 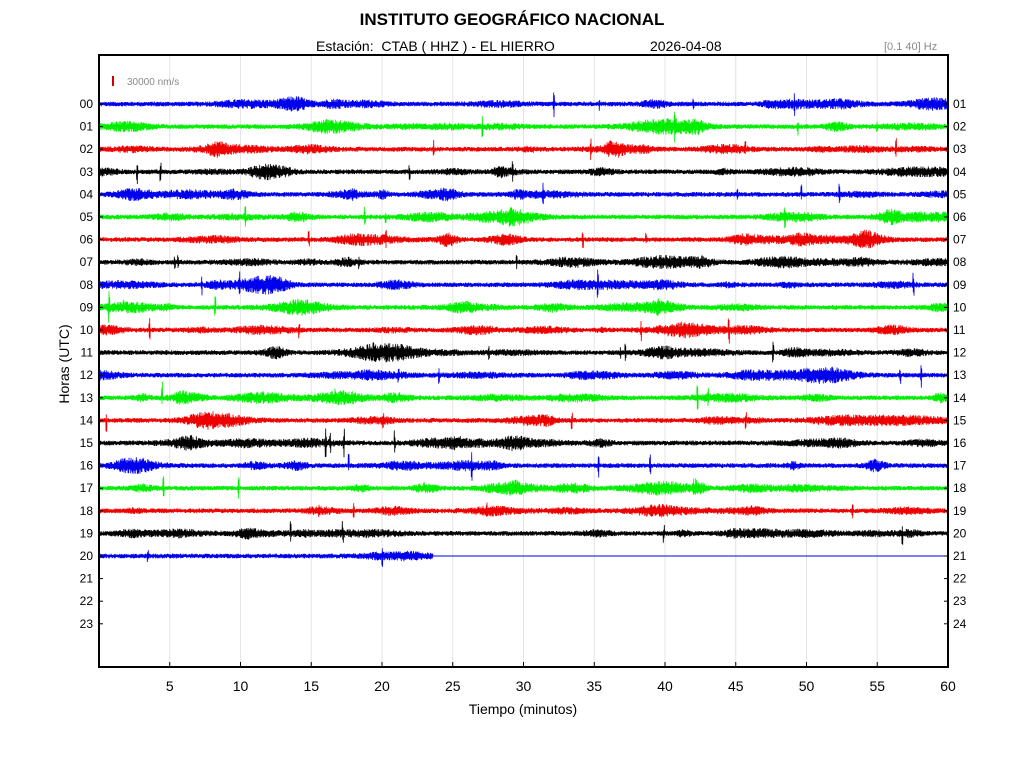 I want to click on y-tick-right: 24, so click(x=960, y=624).